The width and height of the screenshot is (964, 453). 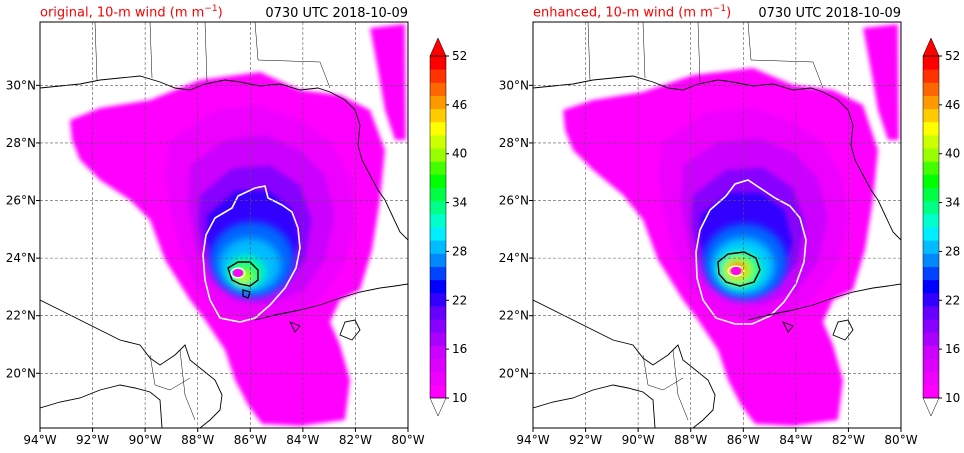 I want to click on lat-axis: 20°N 22°N 24°N 26°N 28°N 30°N, so click(x=516, y=229).